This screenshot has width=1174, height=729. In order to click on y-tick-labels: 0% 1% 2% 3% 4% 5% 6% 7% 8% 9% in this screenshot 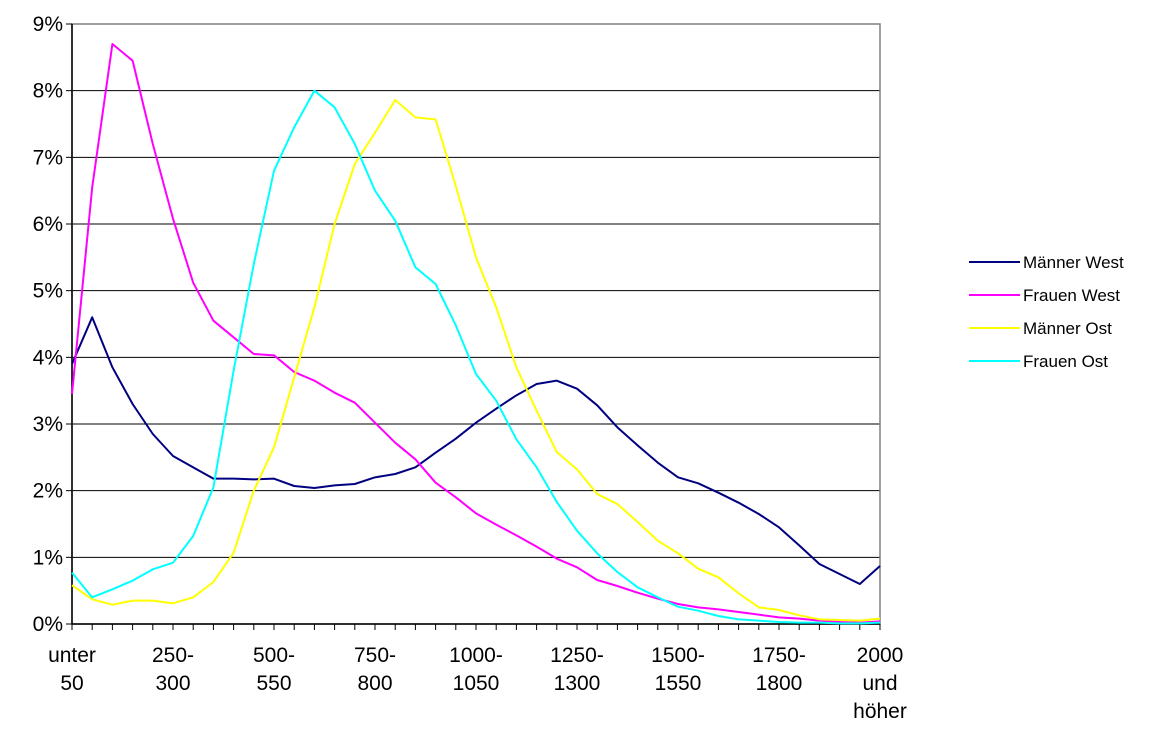, I will do `click(48, 324)`.